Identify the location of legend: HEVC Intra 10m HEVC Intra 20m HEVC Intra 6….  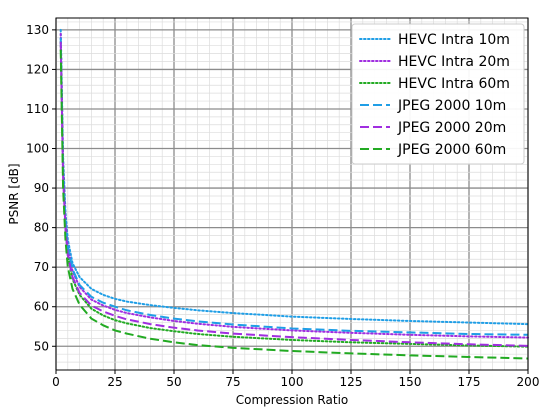
(438, 94).